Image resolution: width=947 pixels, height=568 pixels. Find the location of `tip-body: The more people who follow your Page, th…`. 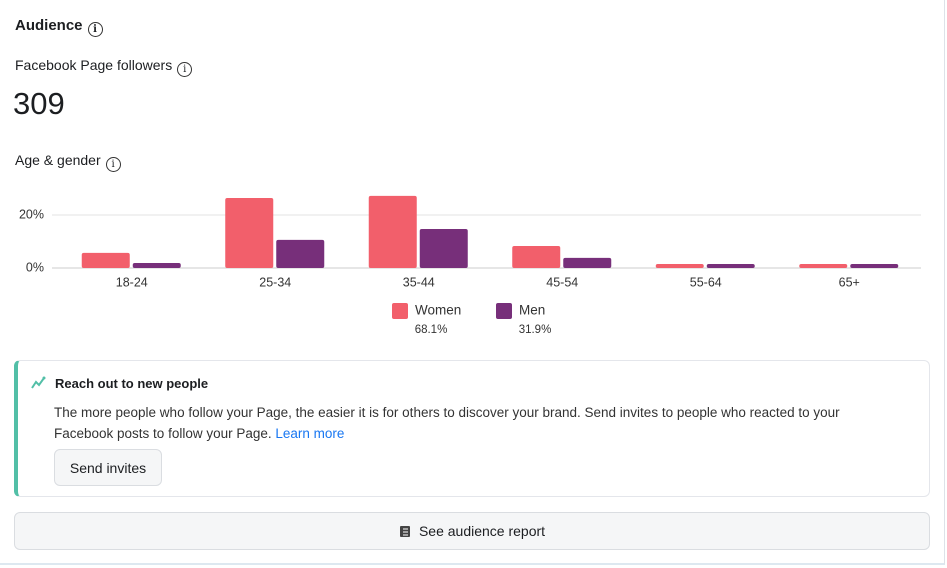

tip-body: The more people who follow your Page, th… is located at coordinates (447, 423).